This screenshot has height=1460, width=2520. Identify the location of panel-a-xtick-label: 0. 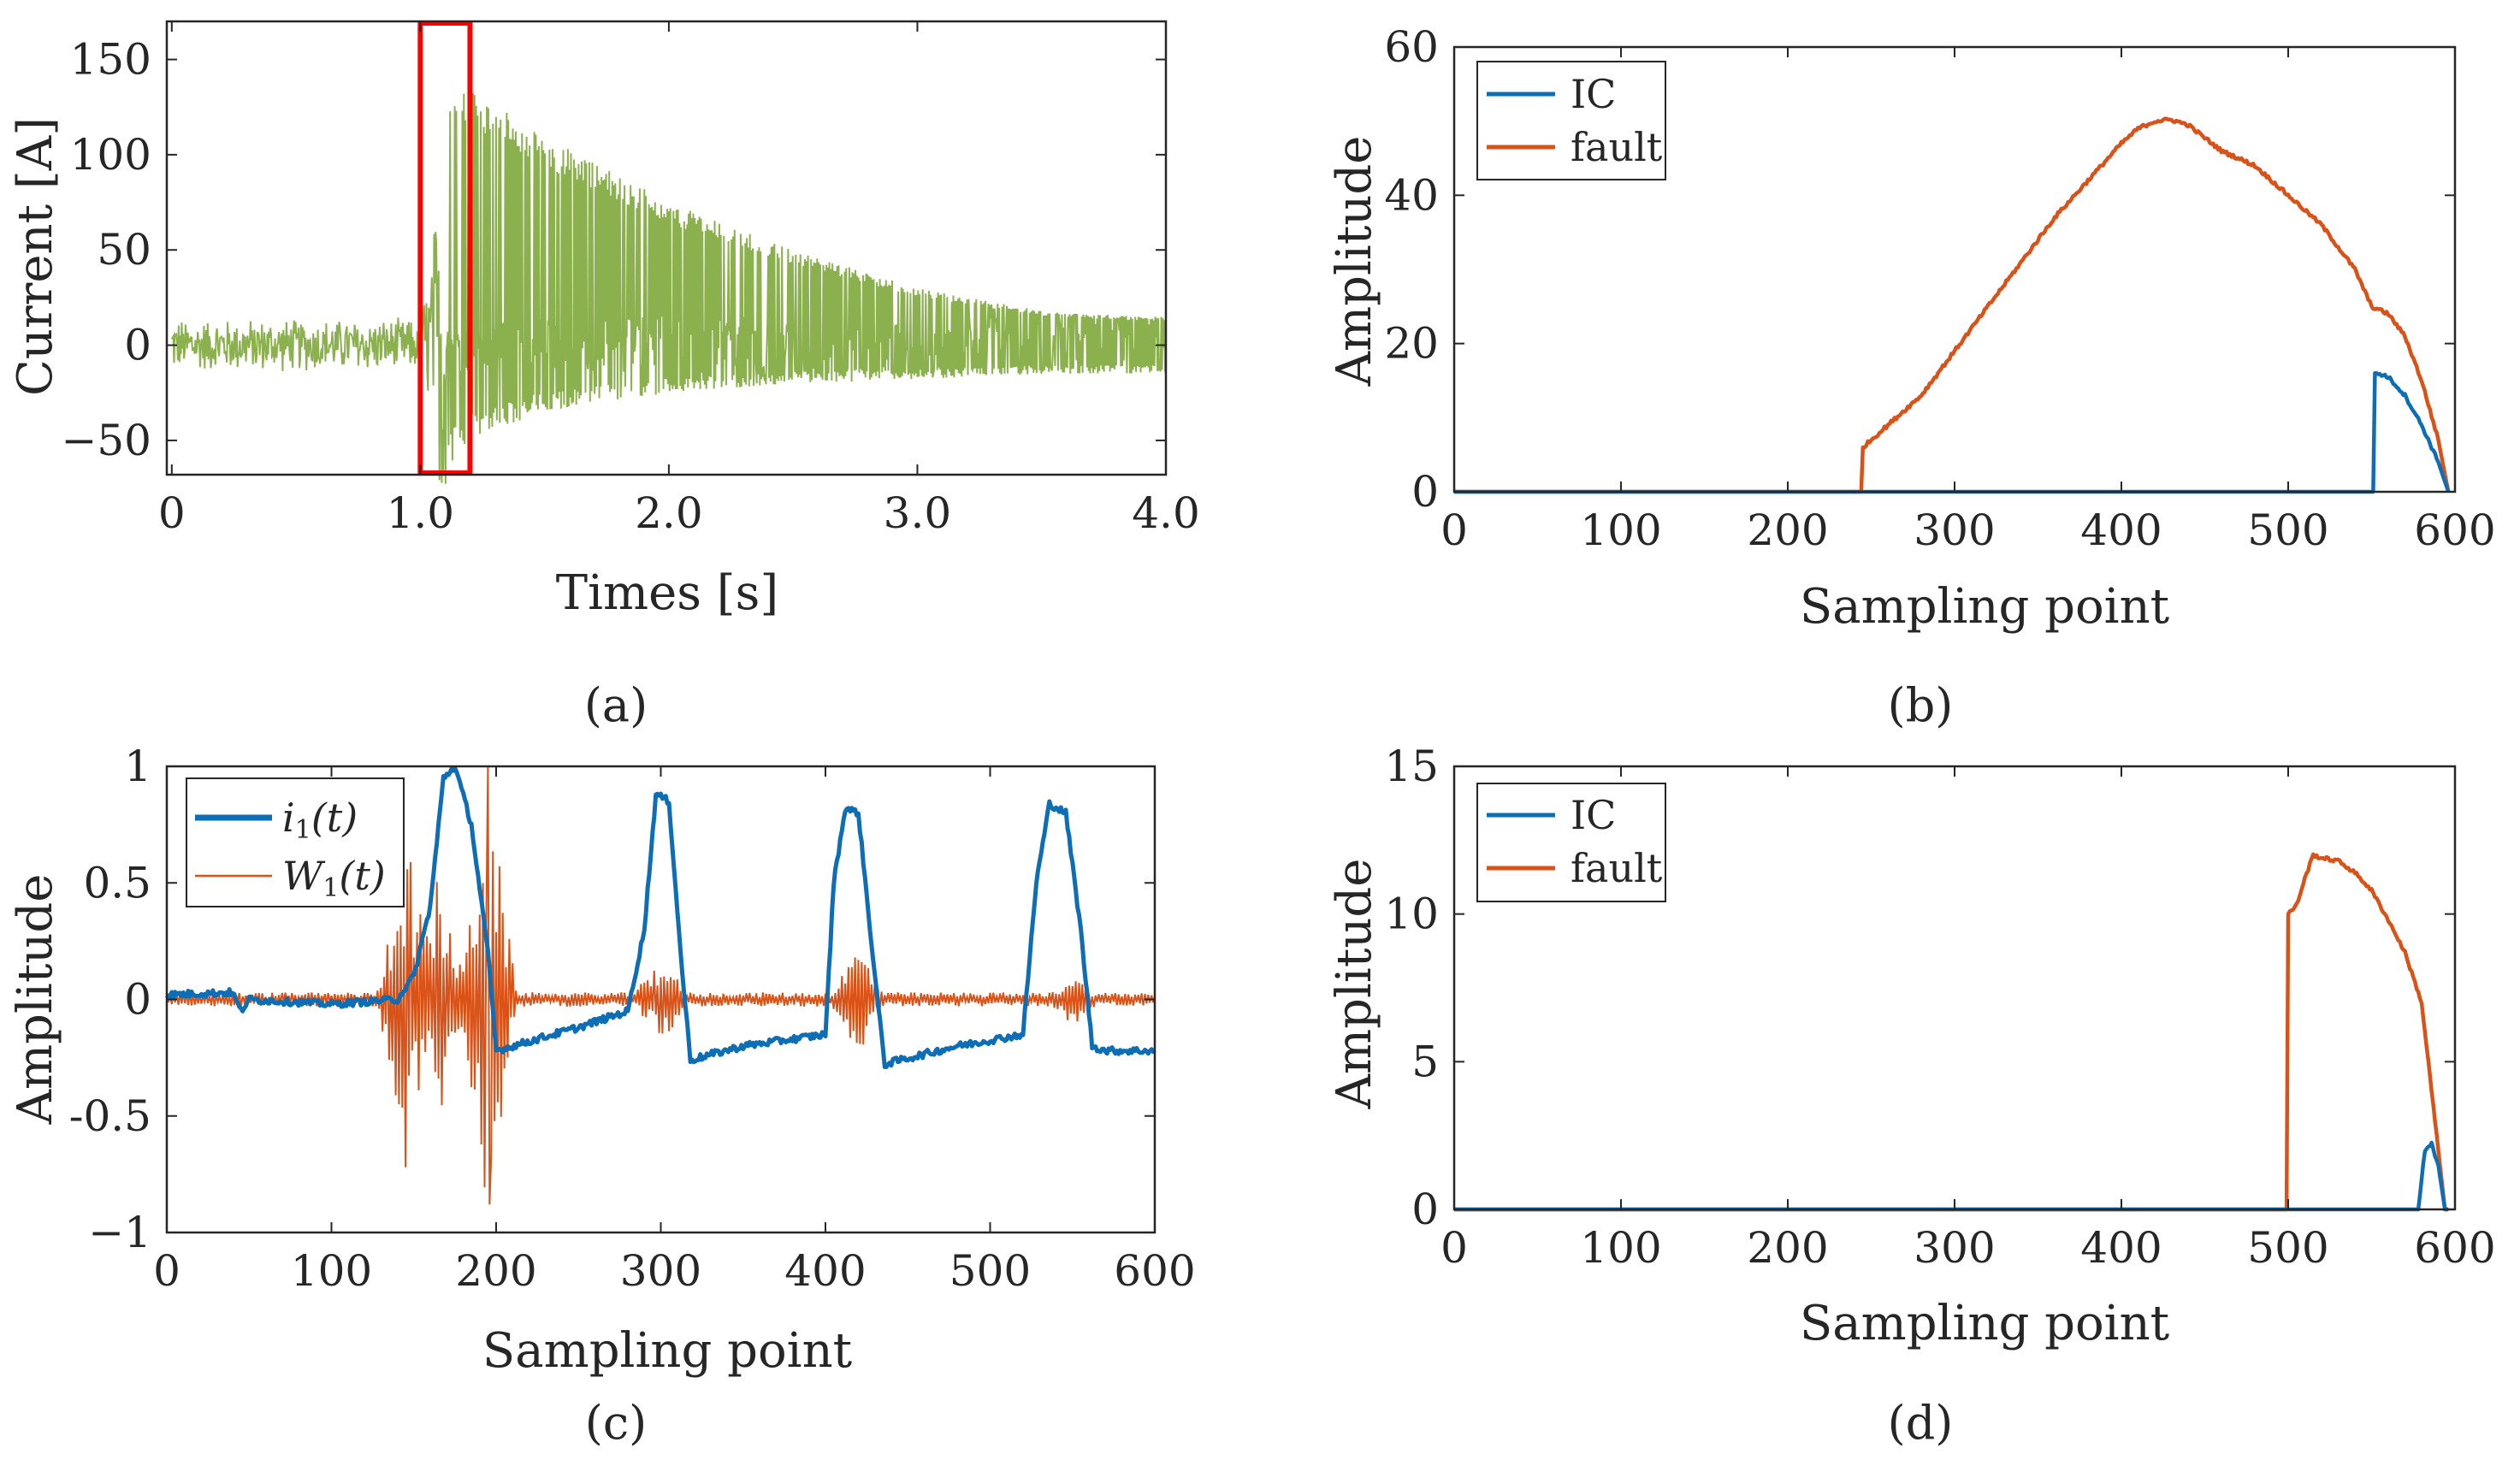
(172, 513).